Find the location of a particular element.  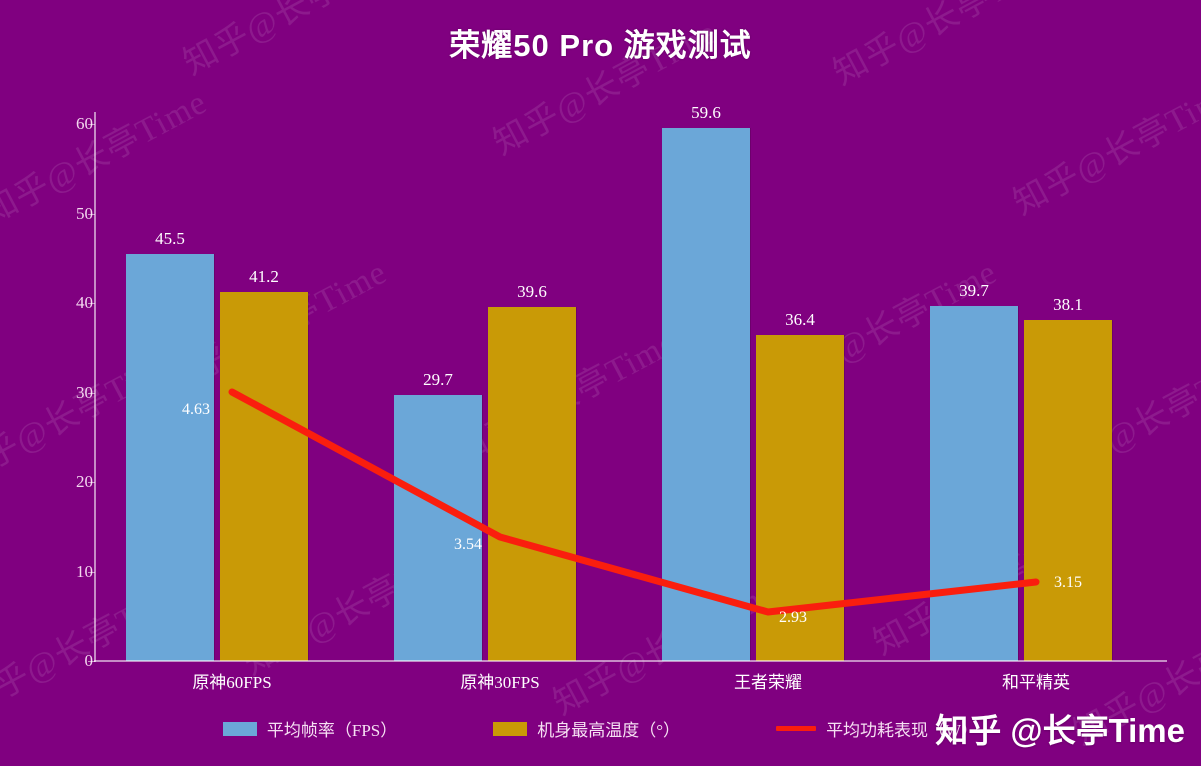

y-tick-label-20: 20 is located at coordinates (84, 481).